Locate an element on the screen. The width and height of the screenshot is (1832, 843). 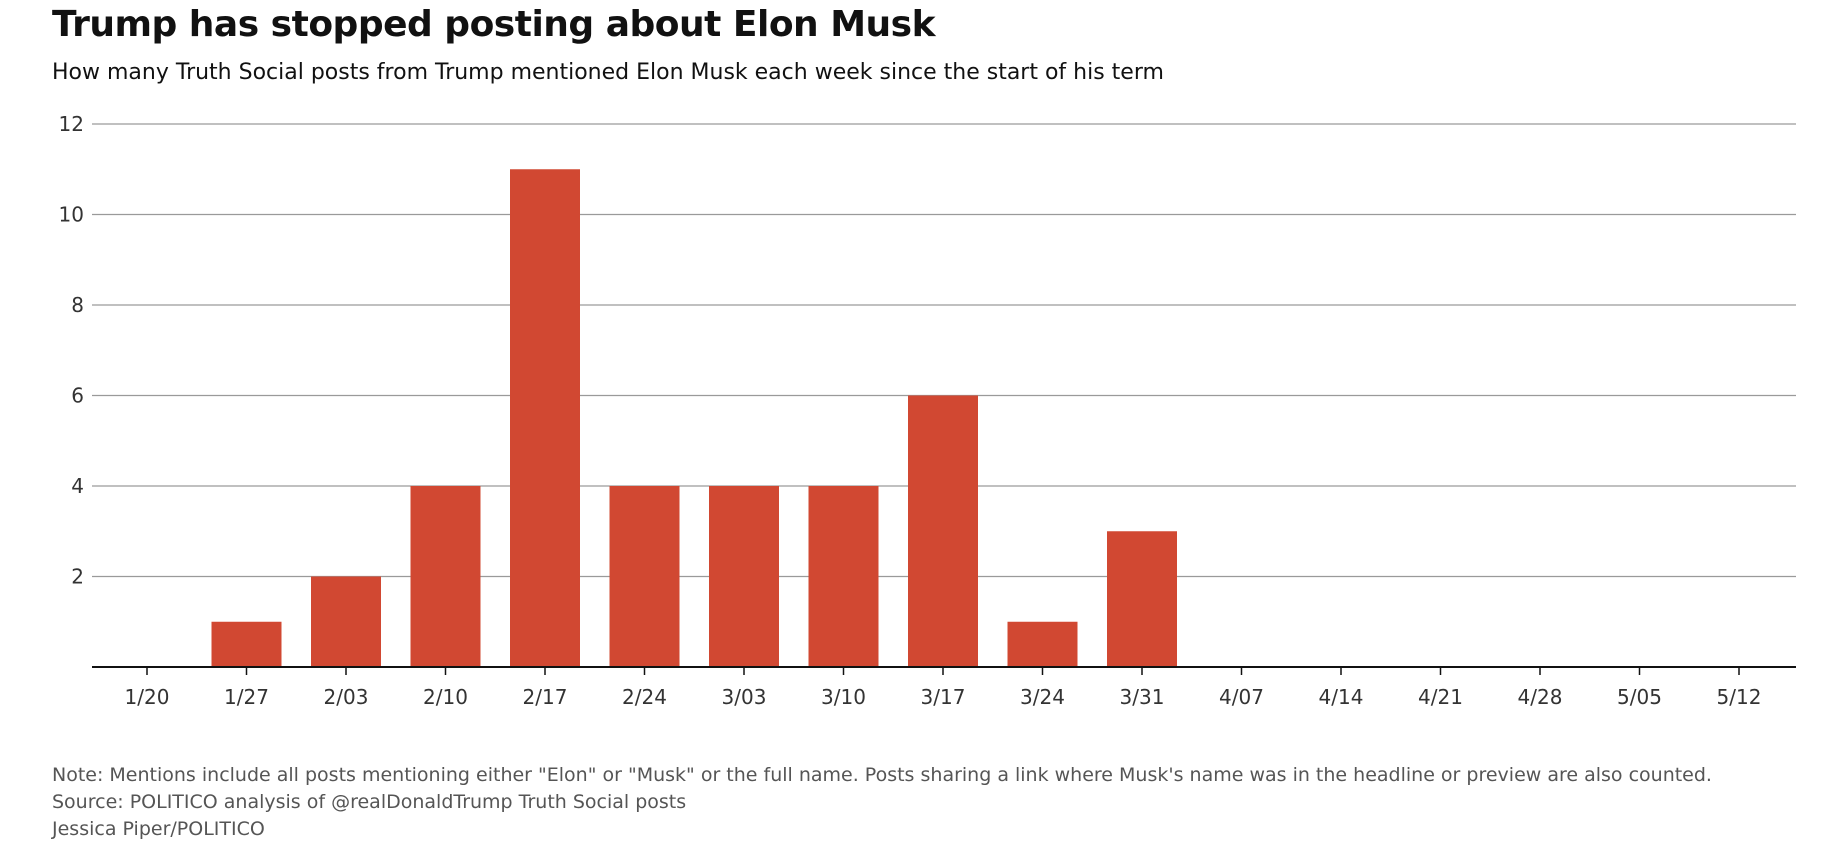
x-tick-label: 5/12 is located at coordinates (1739, 697).